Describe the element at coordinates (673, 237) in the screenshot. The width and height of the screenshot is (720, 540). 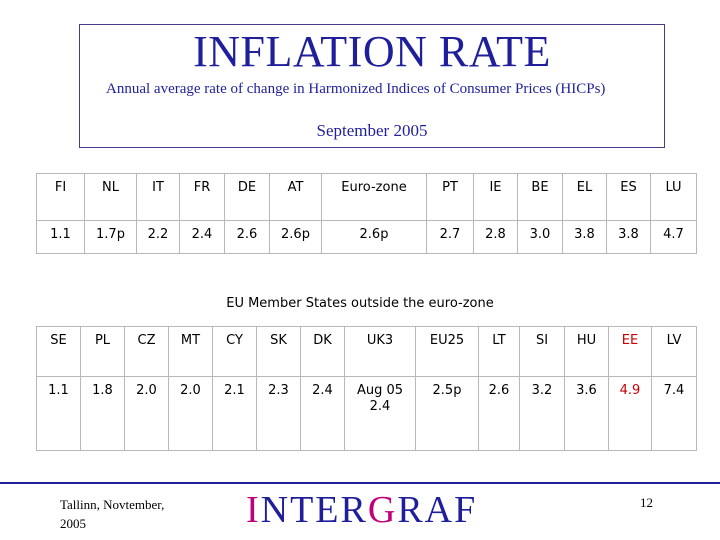
I see `table-cell: 4.7` at that location.